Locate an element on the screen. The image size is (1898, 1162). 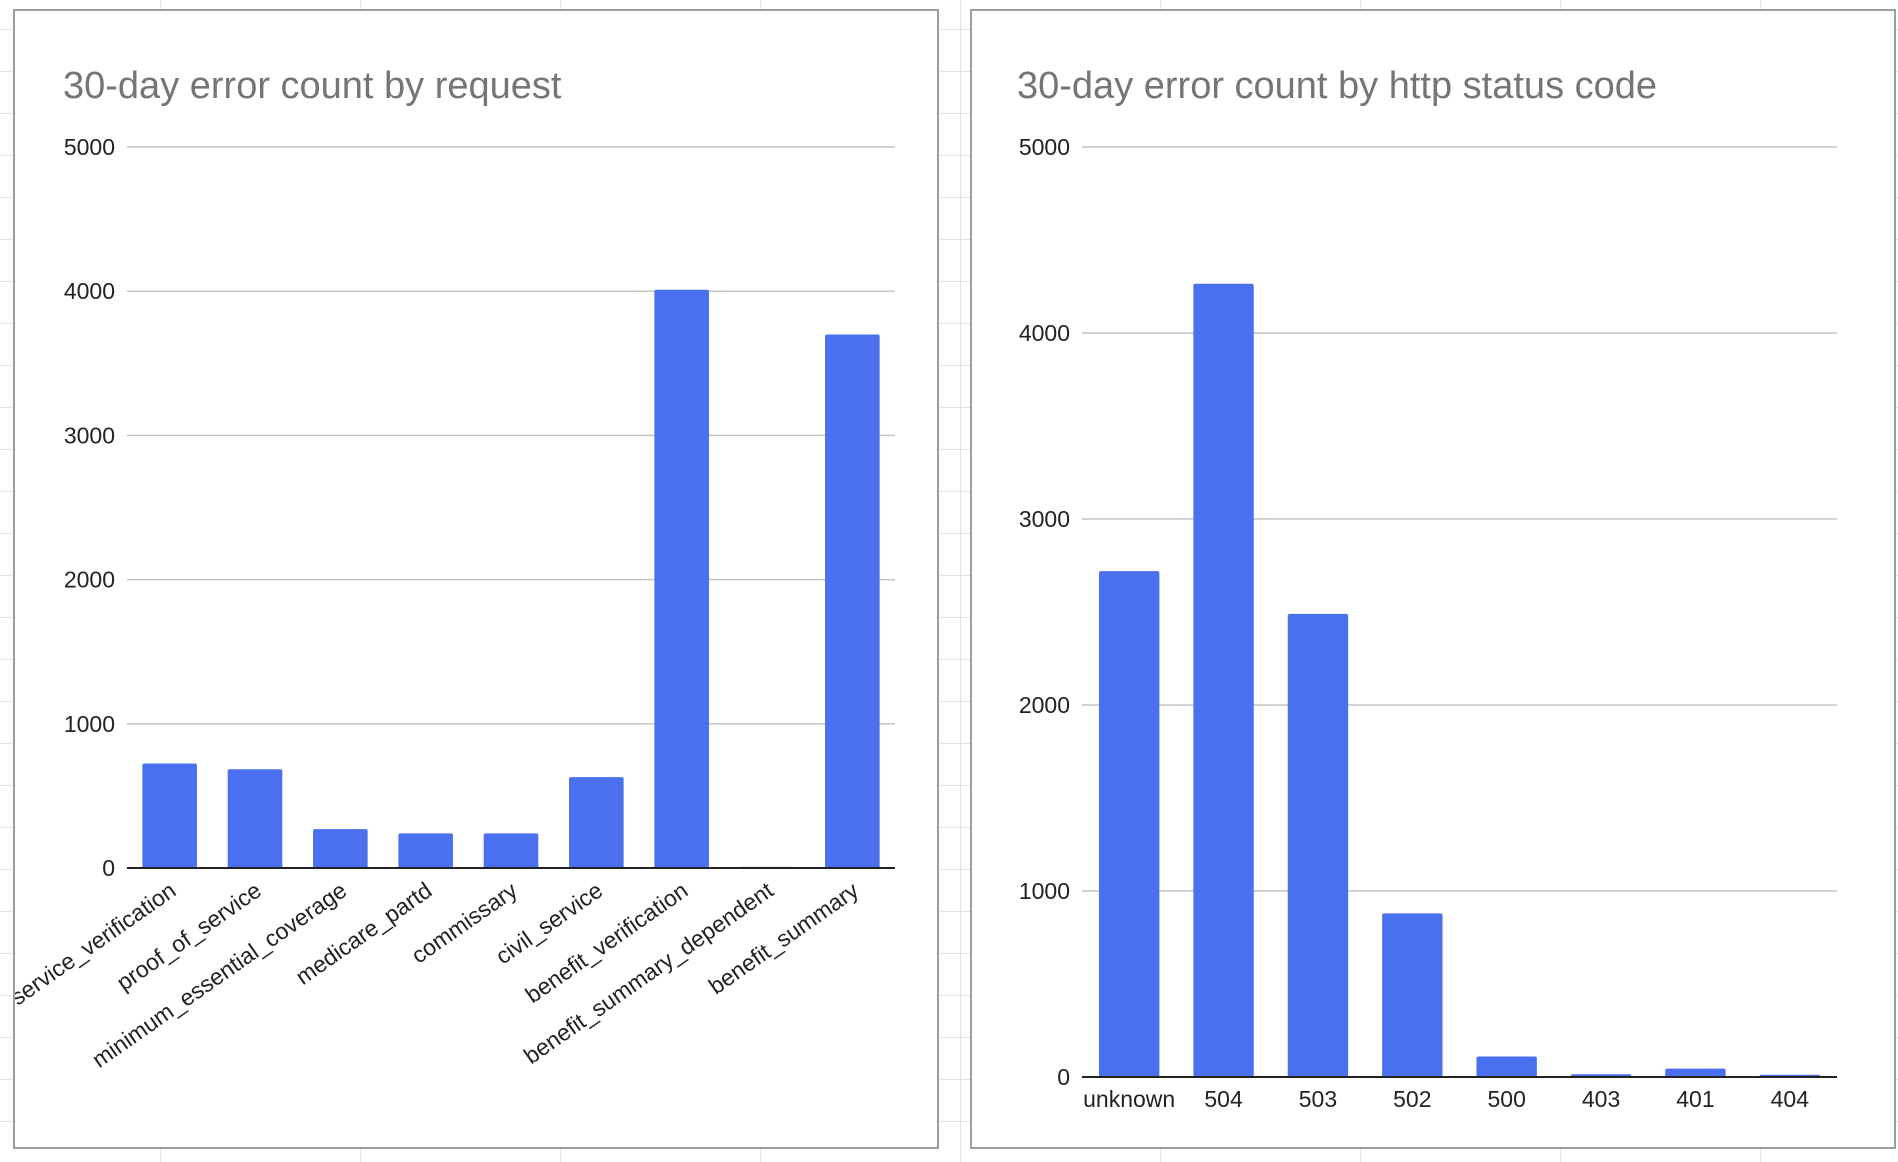
x-tick-label: 503 is located at coordinates (1318, 1099).